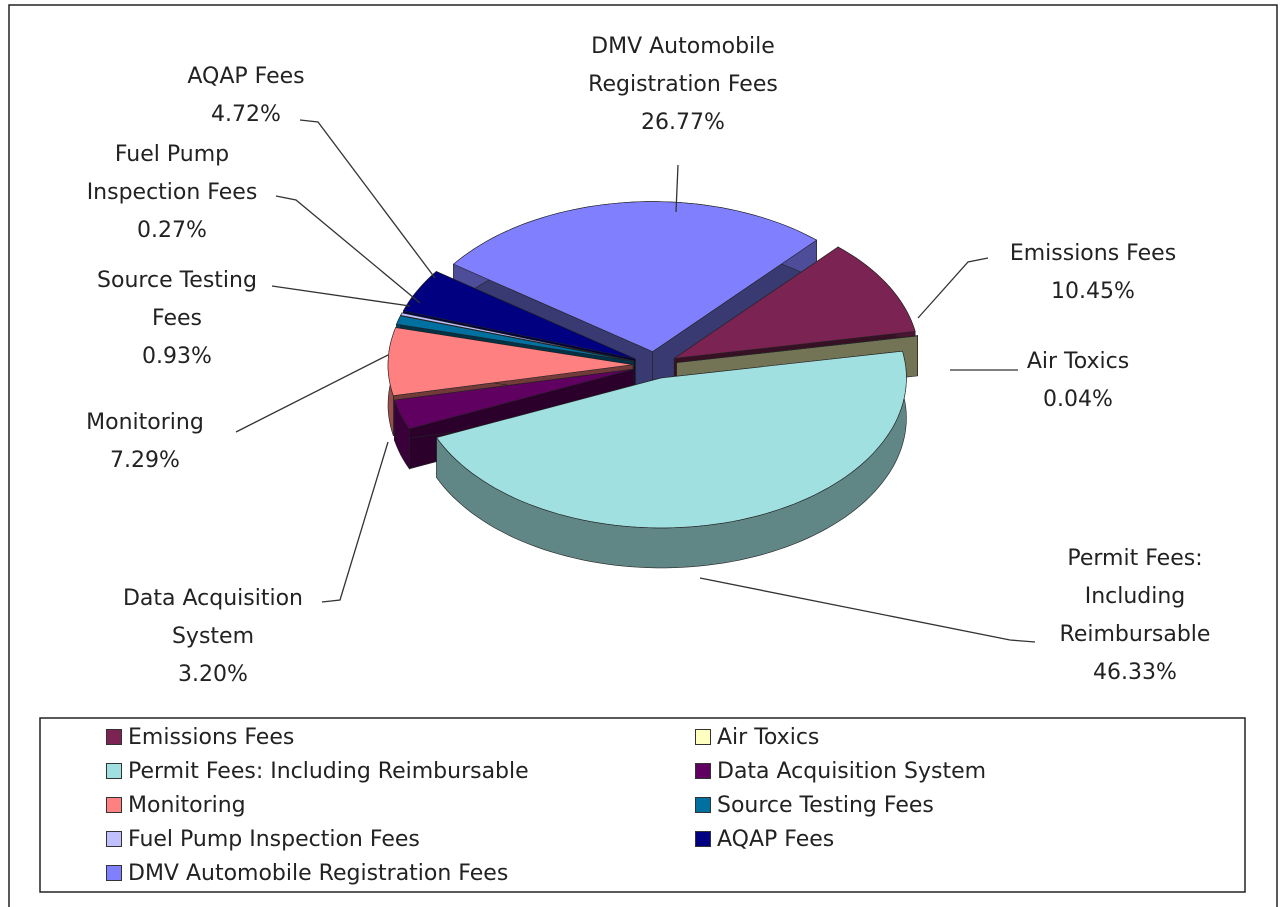  Describe the element at coordinates (1078, 381) in the screenshot. I see `data-label: Air Toxics 0.04%` at that location.